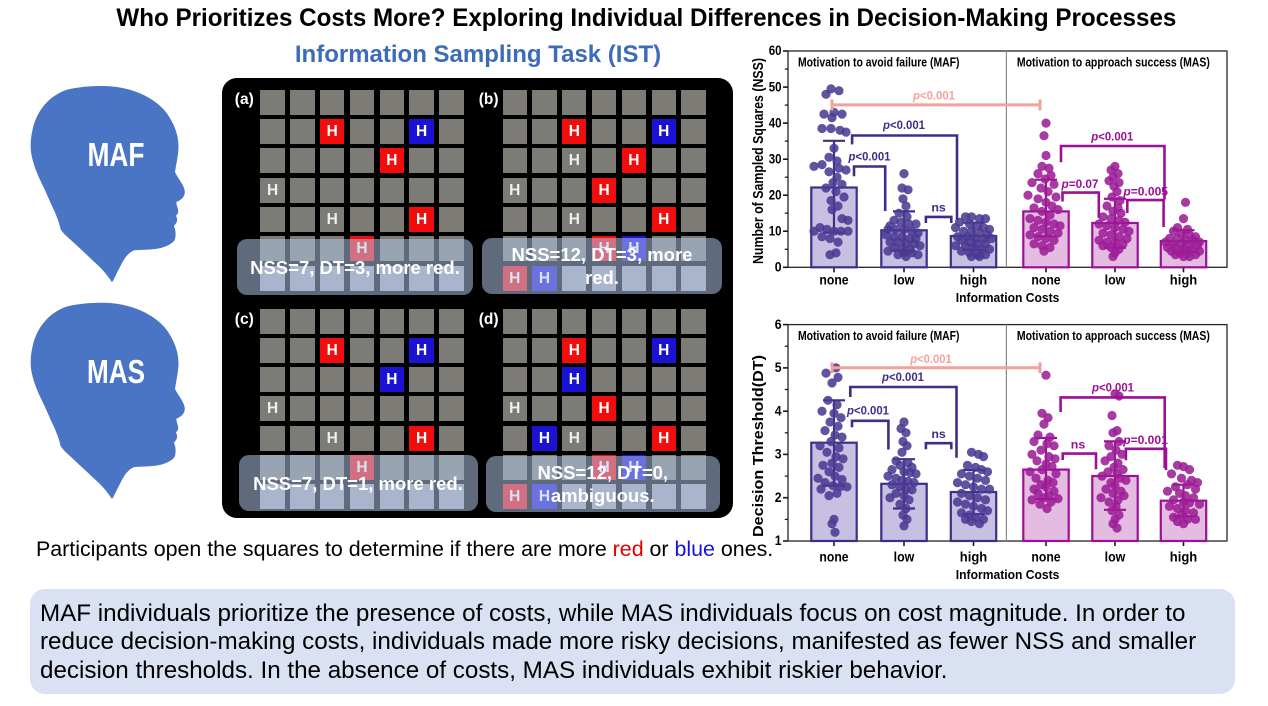 This screenshot has width=1268, height=706. I want to click on svg-text: 40, so click(775, 122).